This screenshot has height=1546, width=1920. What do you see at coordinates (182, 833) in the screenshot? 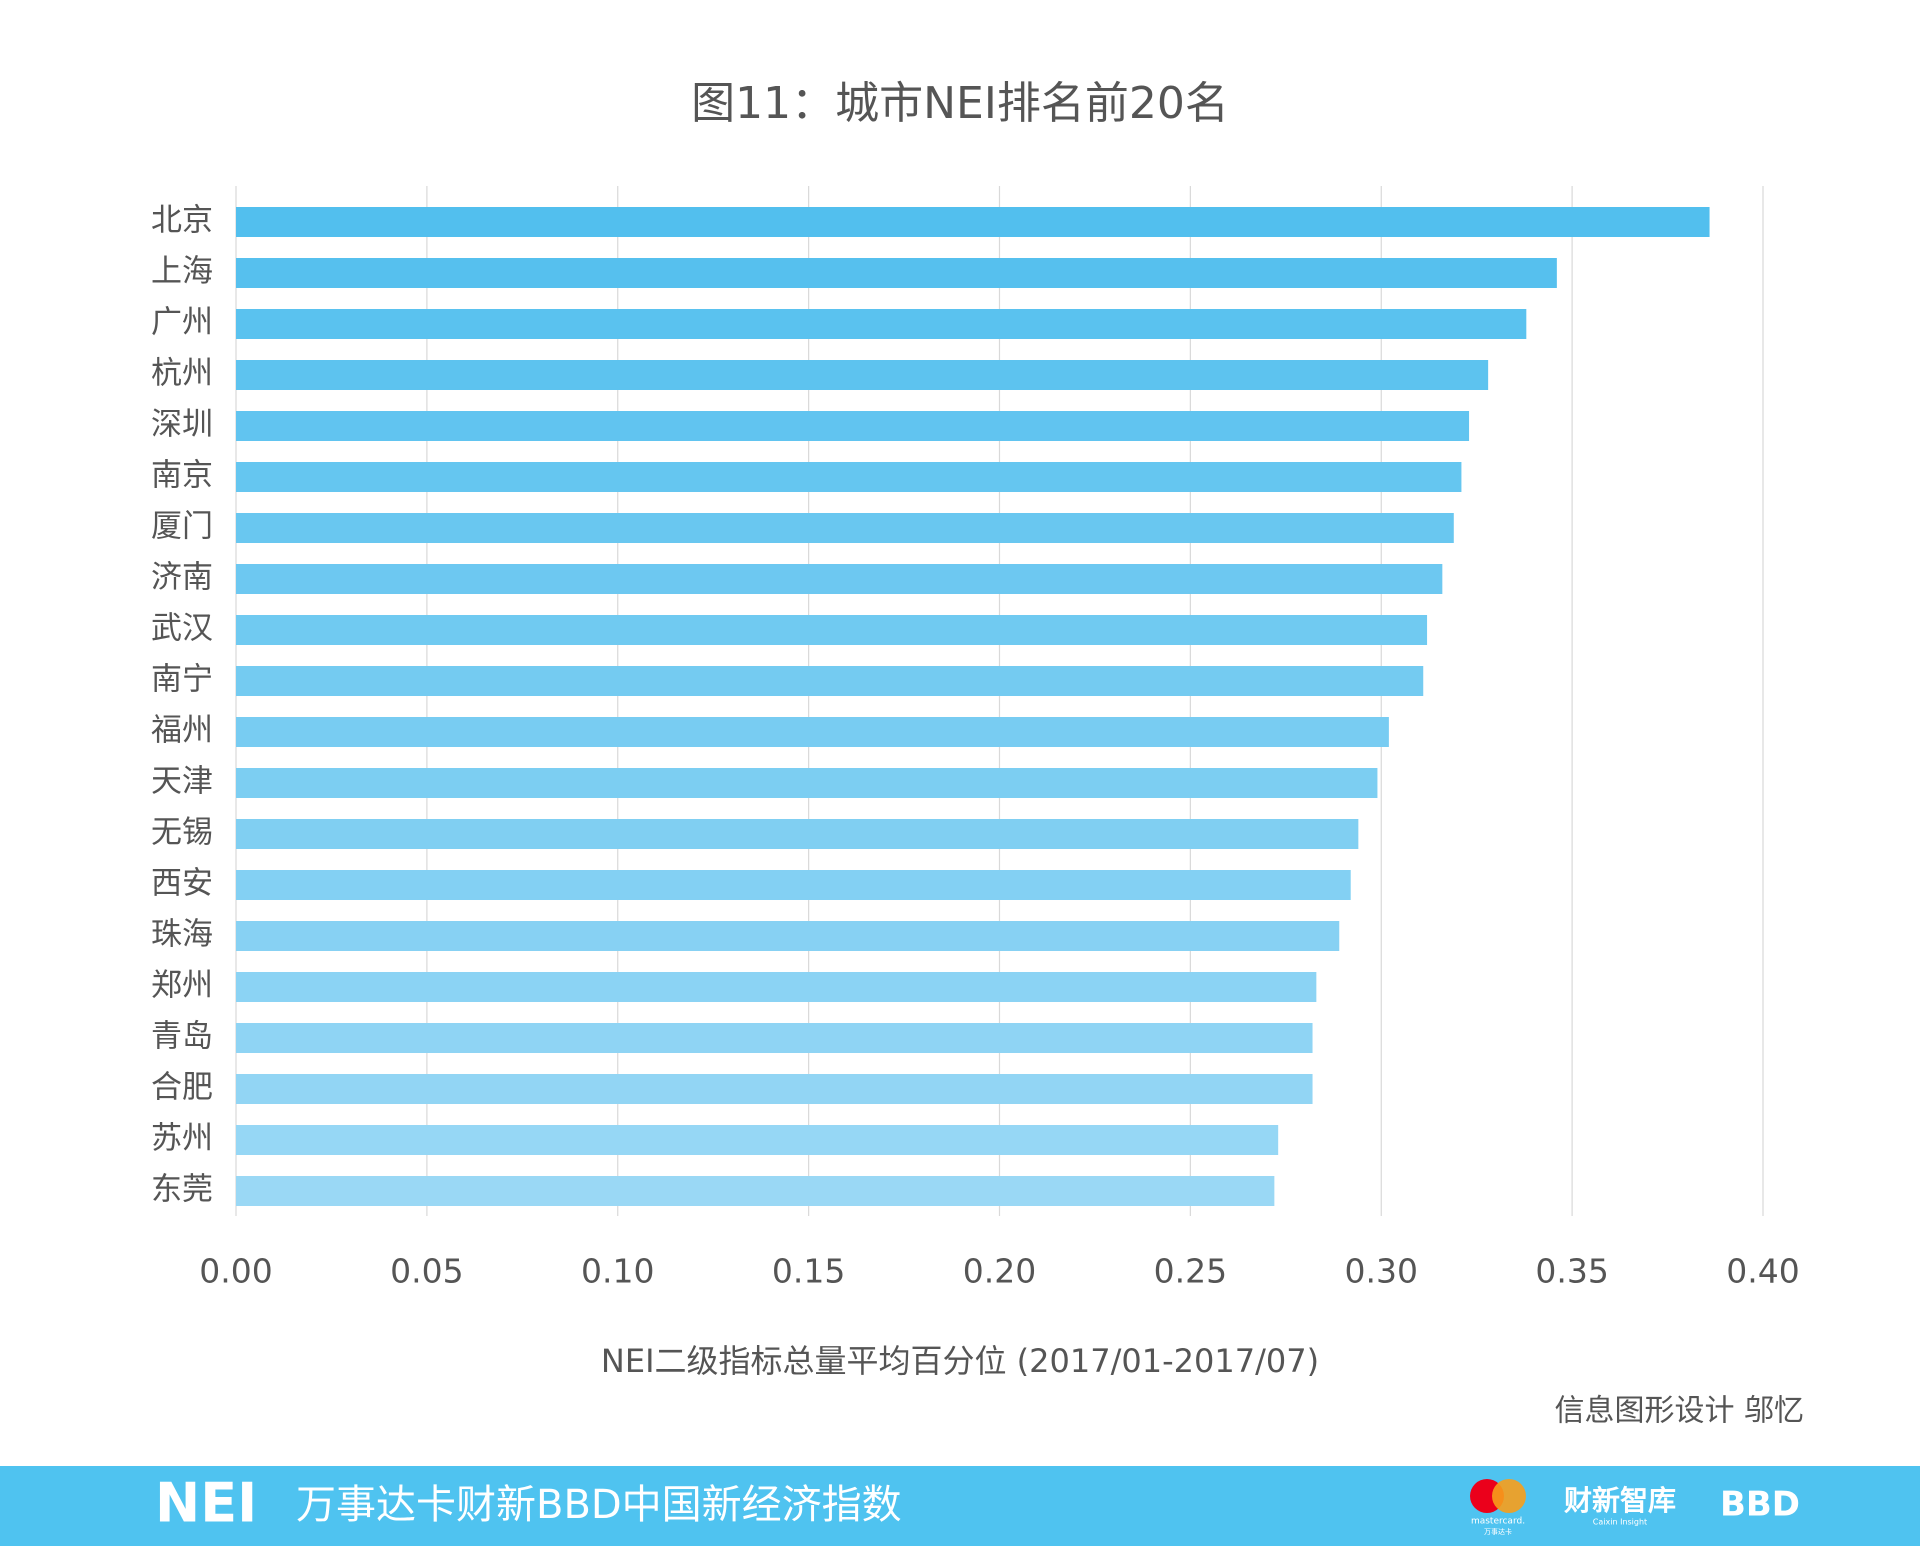
I see `y-tick-label: 无锡` at bounding box center [182, 833].